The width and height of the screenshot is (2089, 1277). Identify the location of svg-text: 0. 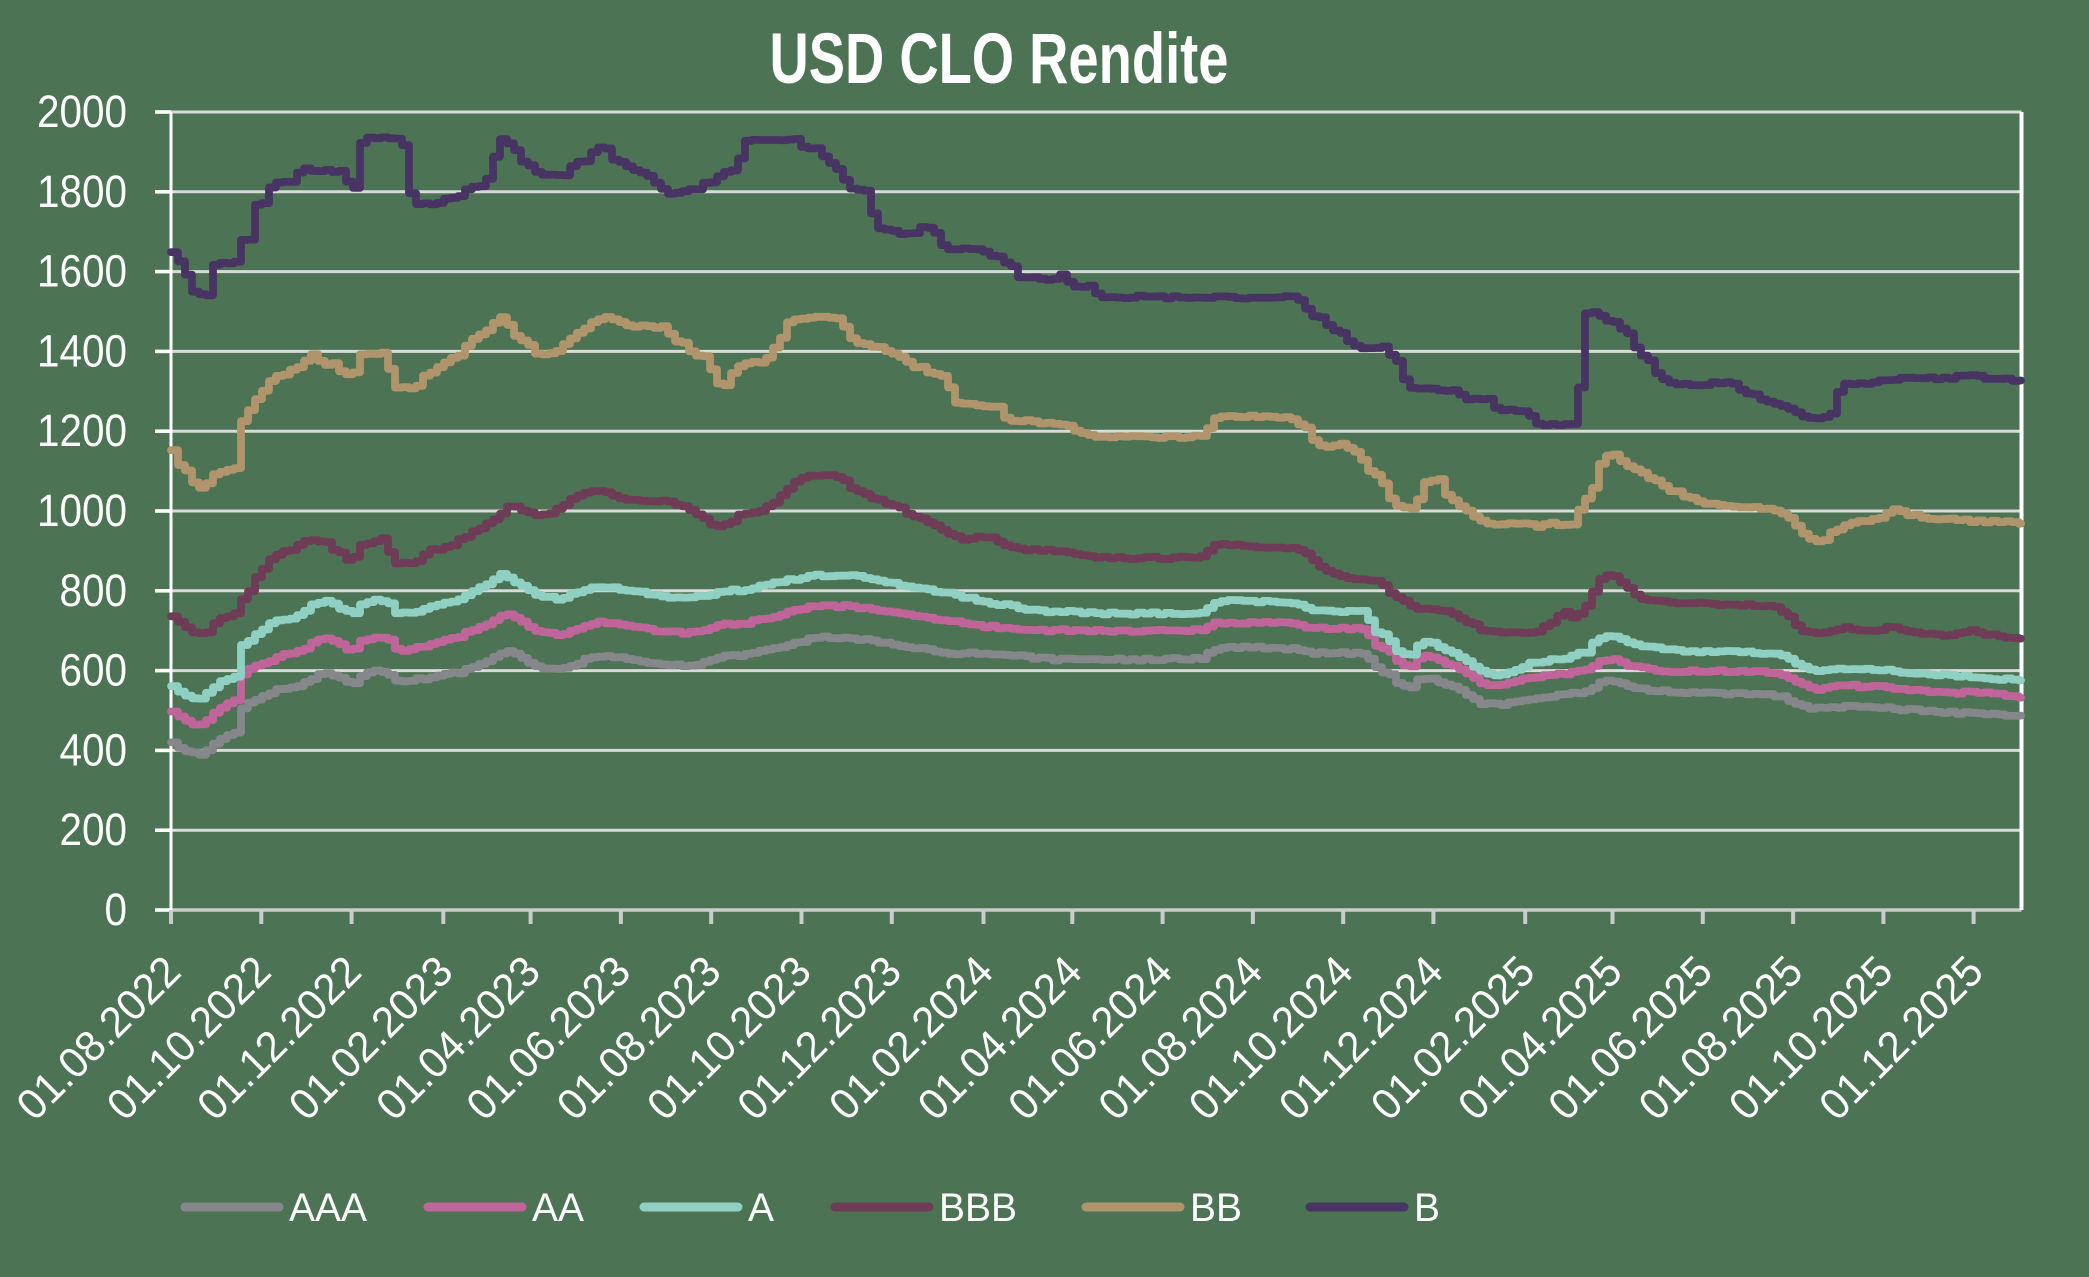
(116, 909).